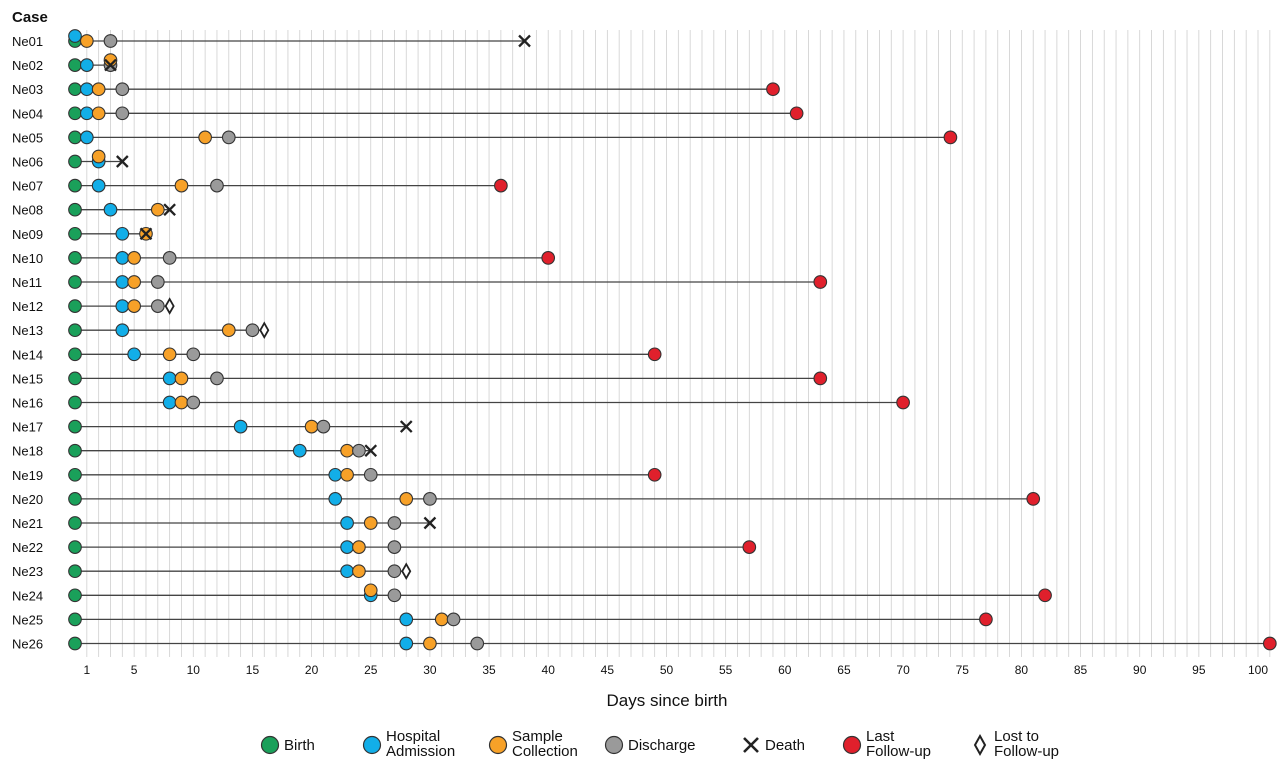 The image size is (1278, 761). Describe the element at coordinates (667, 700) in the screenshot. I see `x-axis-title: Days since birth` at that location.